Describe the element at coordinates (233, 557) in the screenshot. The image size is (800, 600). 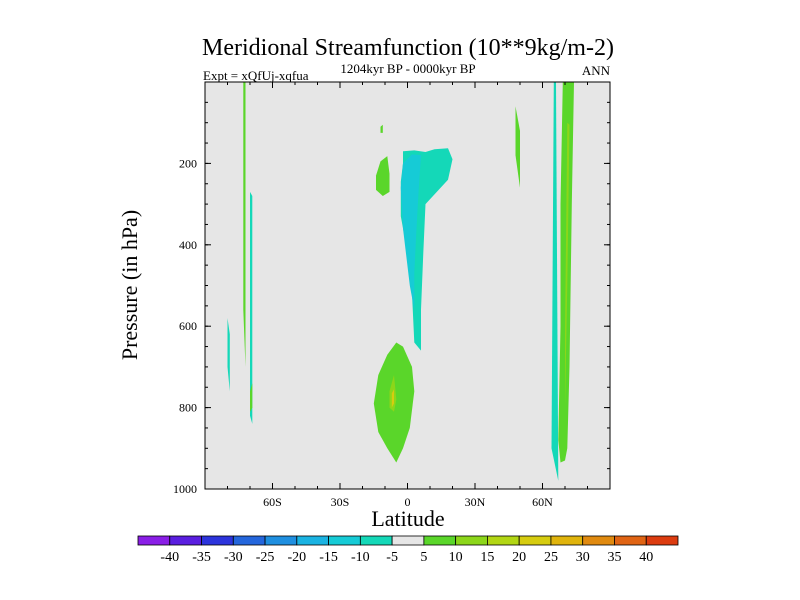
I see `colorbar-label: -30` at that location.